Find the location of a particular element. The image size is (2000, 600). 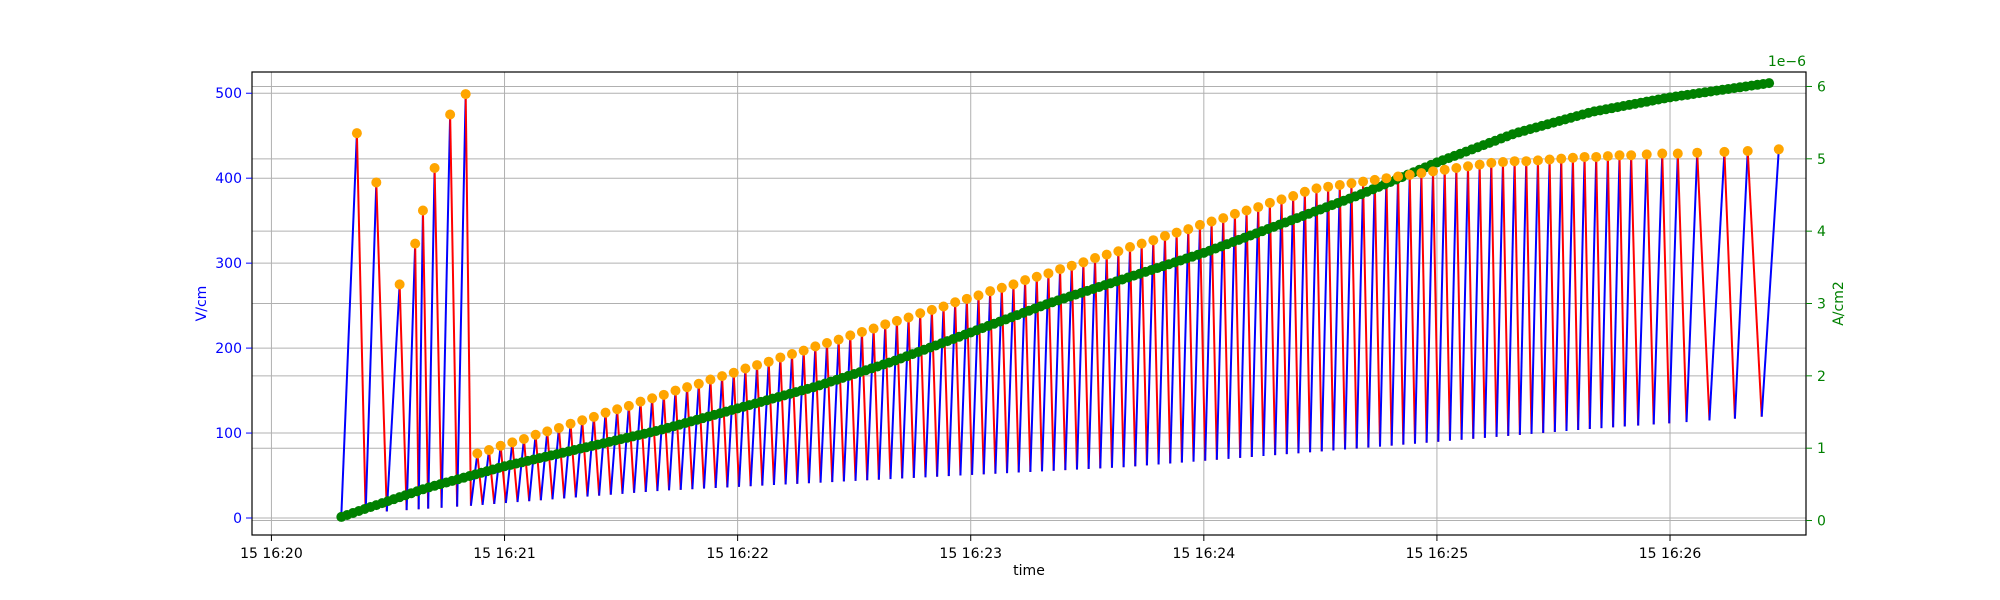

x-axis-label: time is located at coordinates (1029, 571).